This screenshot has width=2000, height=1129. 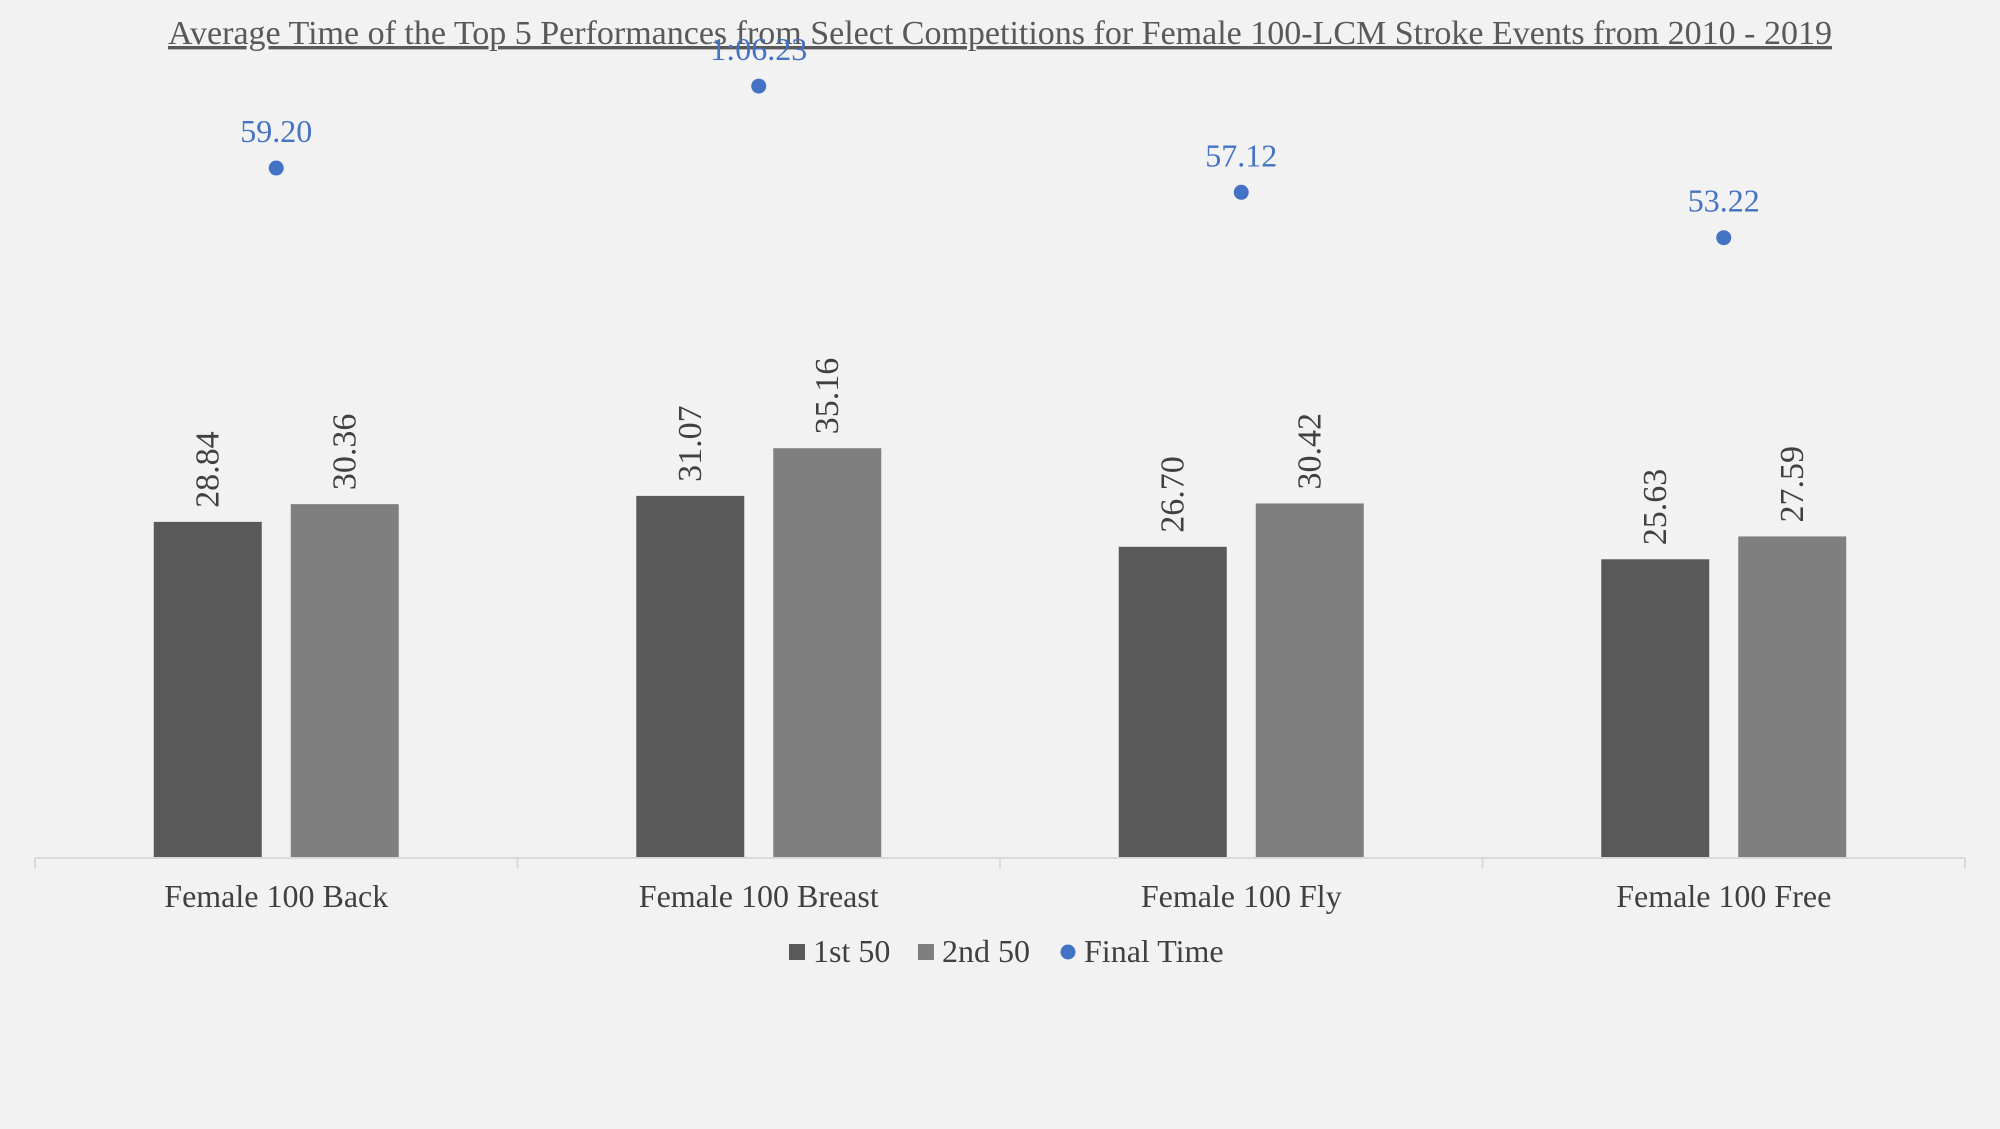 I want to click on category-label: Female 100 Fly, so click(x=1241, y=896).